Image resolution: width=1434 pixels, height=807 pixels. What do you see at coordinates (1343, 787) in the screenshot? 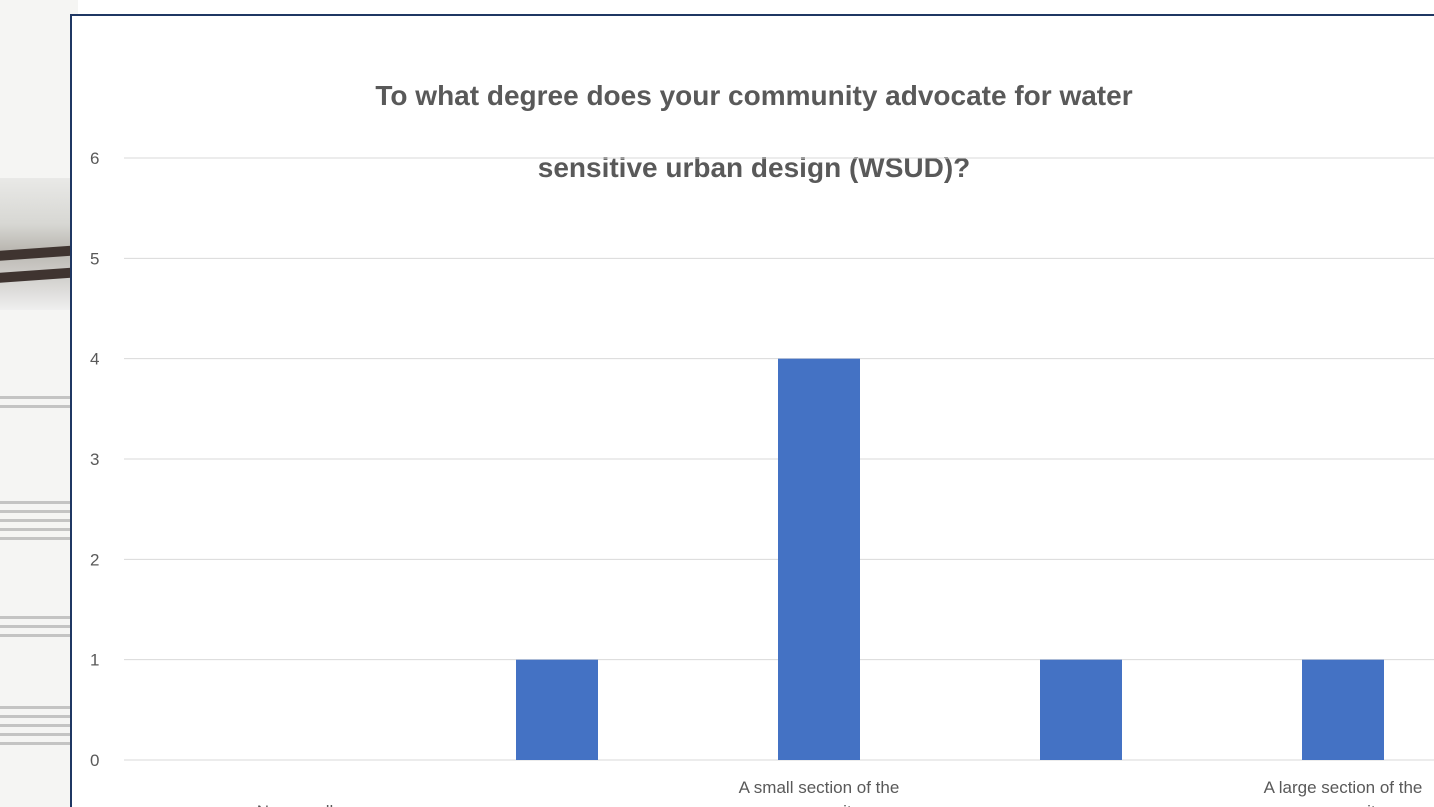
I see `x-tick-label: A large section of the` at bounding box center [1343, 787].